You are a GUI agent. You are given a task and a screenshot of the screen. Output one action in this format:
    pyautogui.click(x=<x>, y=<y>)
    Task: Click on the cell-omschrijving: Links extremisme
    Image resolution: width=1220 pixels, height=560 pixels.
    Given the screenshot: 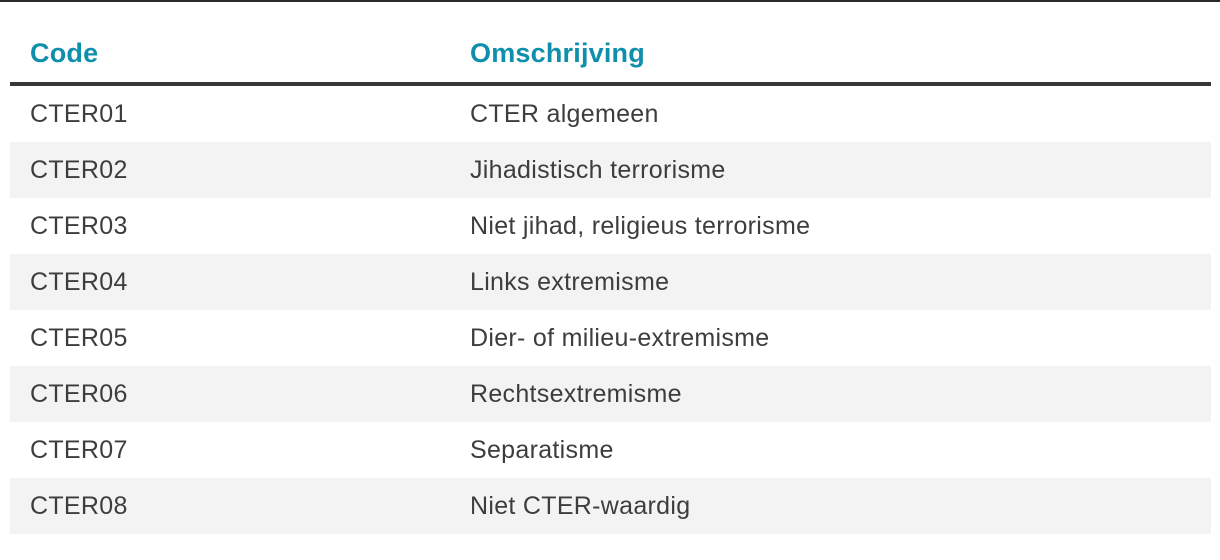 What is the action you would take?
    pyautogui.click(x=570, y=281)
    